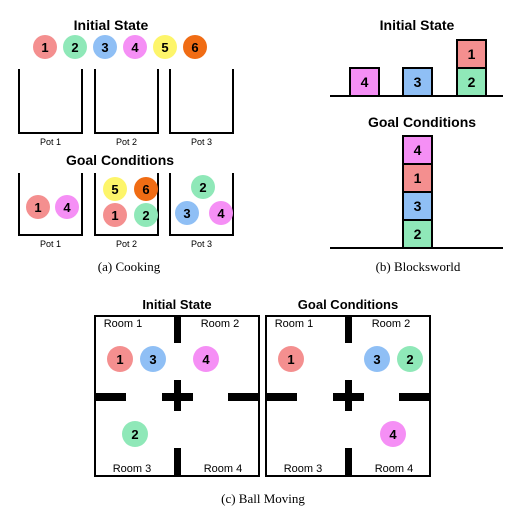  What do you see at coordinates (417, 25) in the screenshot?
I see `blocksworld-initial-title: Initial State` at bounding box center [417, 25].